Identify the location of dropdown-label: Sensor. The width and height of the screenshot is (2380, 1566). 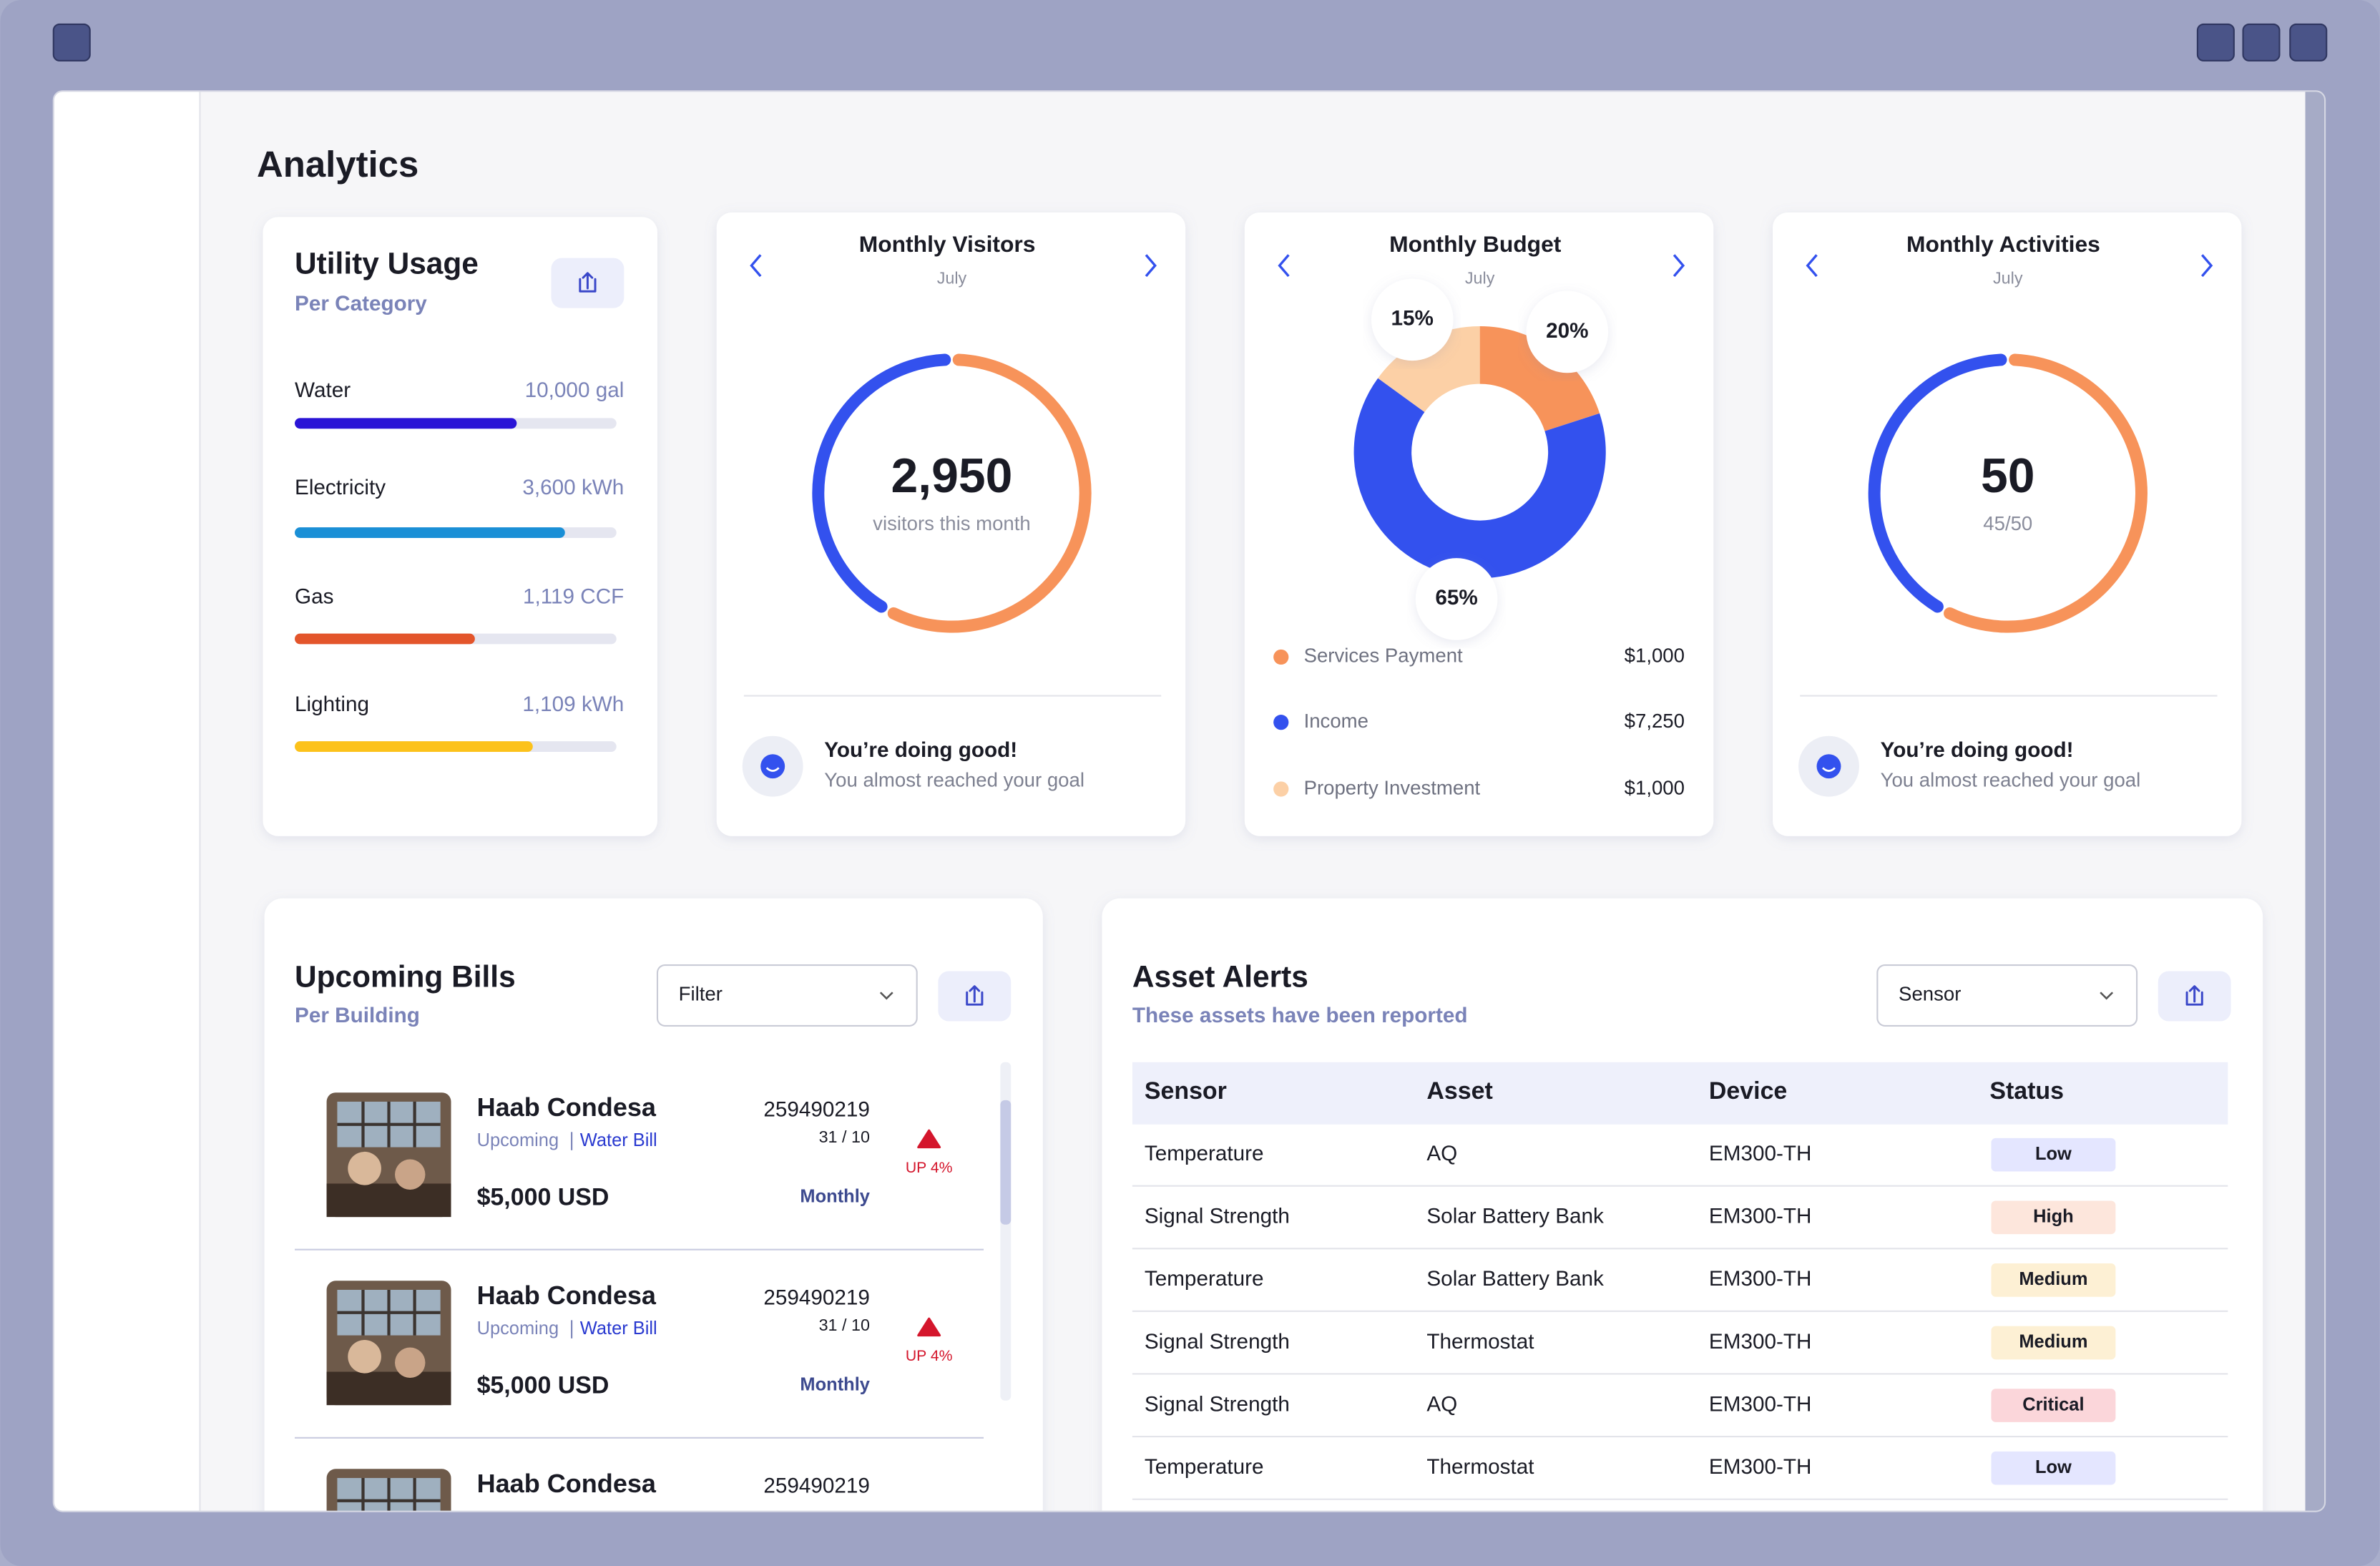
(1930, 994).